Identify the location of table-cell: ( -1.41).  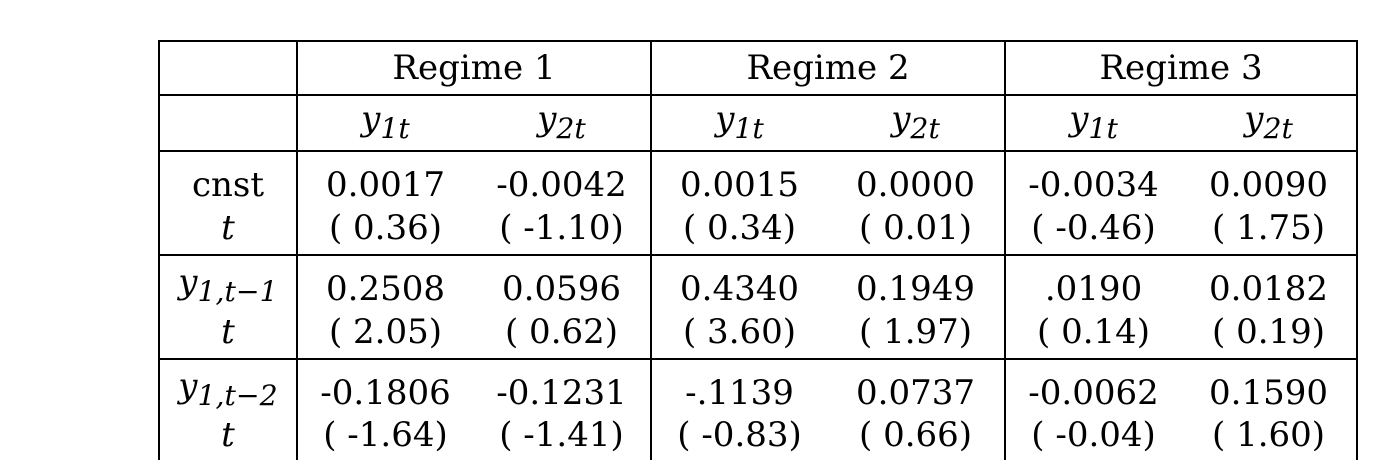
(563, 435).